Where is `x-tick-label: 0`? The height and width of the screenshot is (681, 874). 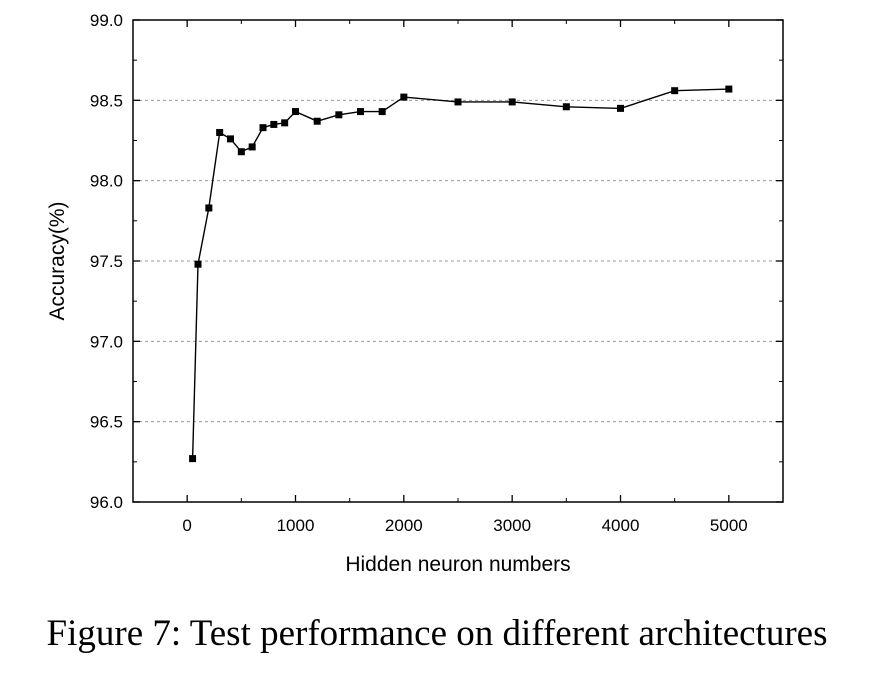
x-tick-label: 0 is located at coordinates (186, 525).